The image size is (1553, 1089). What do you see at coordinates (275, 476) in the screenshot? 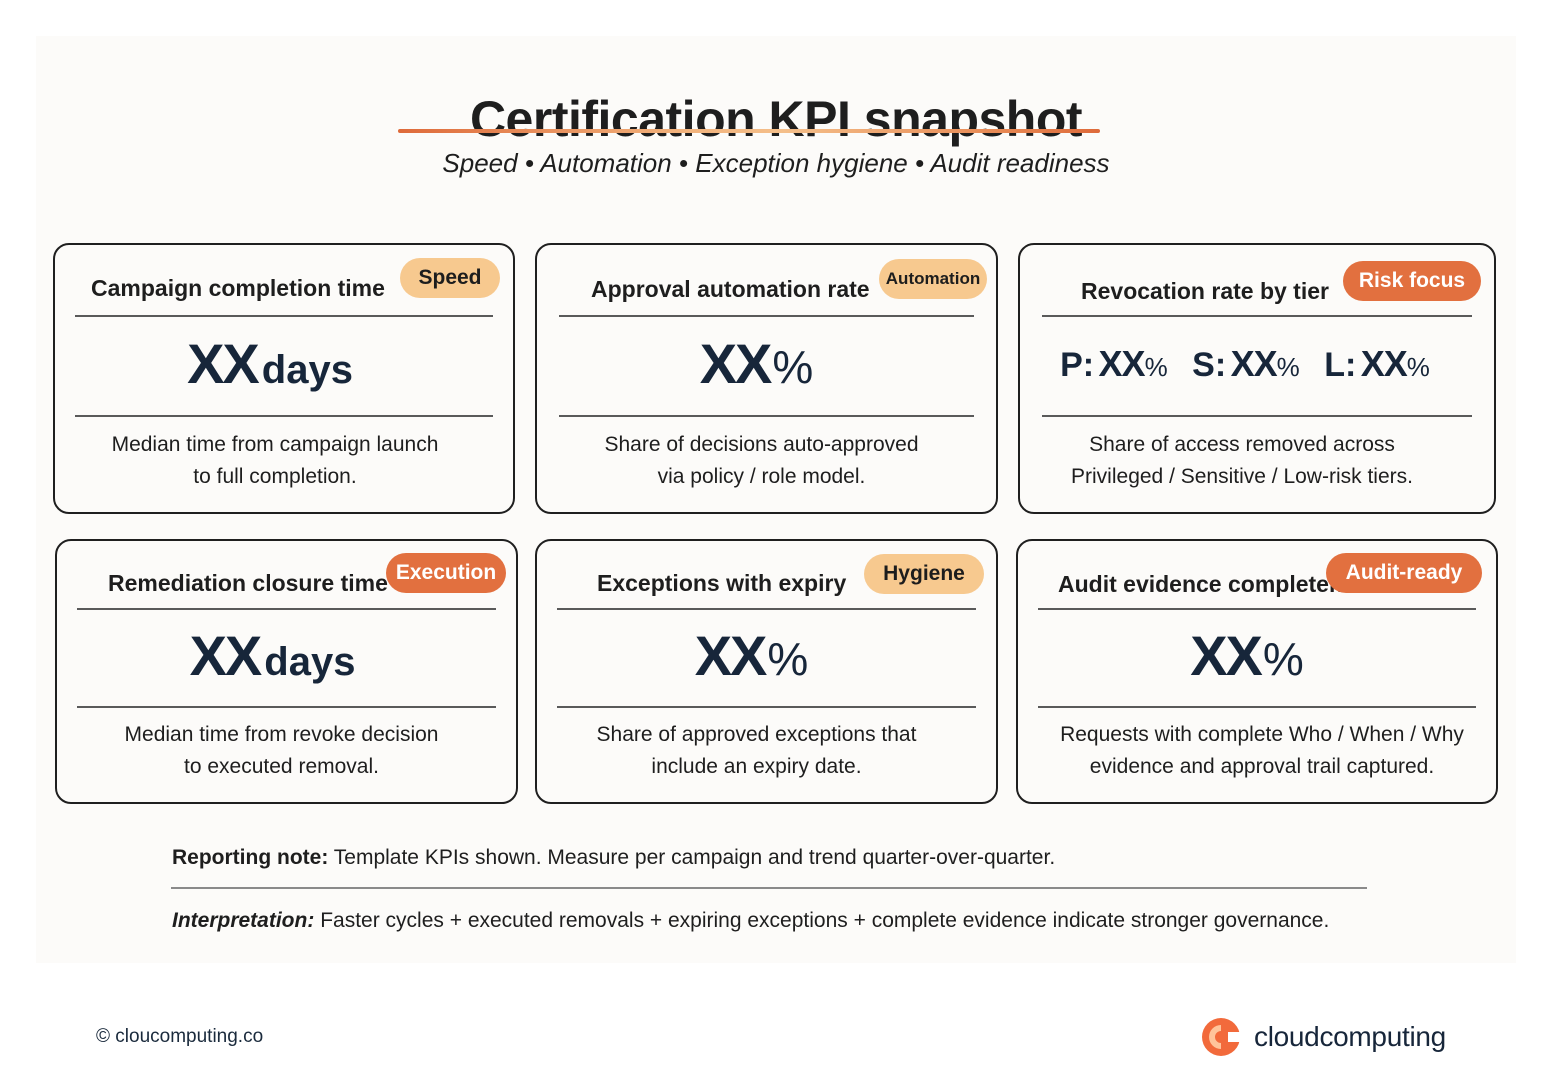
I see `desc-line: to full completion.` at bounding box center [275, 476].